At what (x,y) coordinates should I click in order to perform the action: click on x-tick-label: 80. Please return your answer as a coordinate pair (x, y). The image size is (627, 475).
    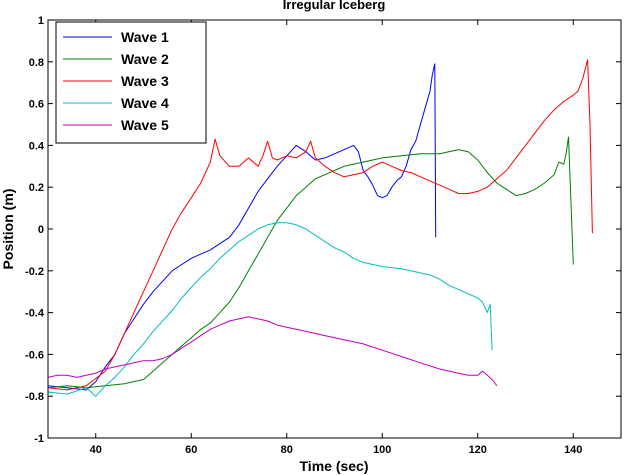
    Looking at the image, I should click on (287, 450).